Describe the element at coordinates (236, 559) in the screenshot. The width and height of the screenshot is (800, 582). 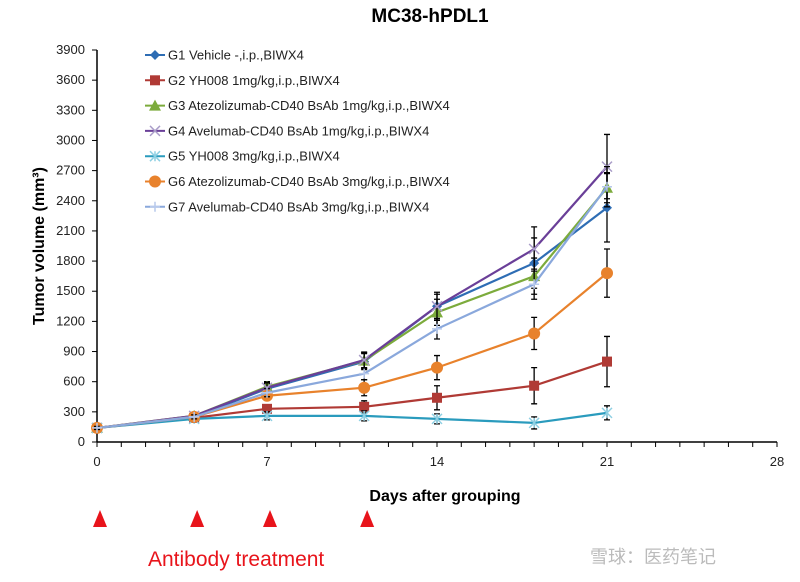
I see `antibody-treatment-label: Antibody treatment` at that location.